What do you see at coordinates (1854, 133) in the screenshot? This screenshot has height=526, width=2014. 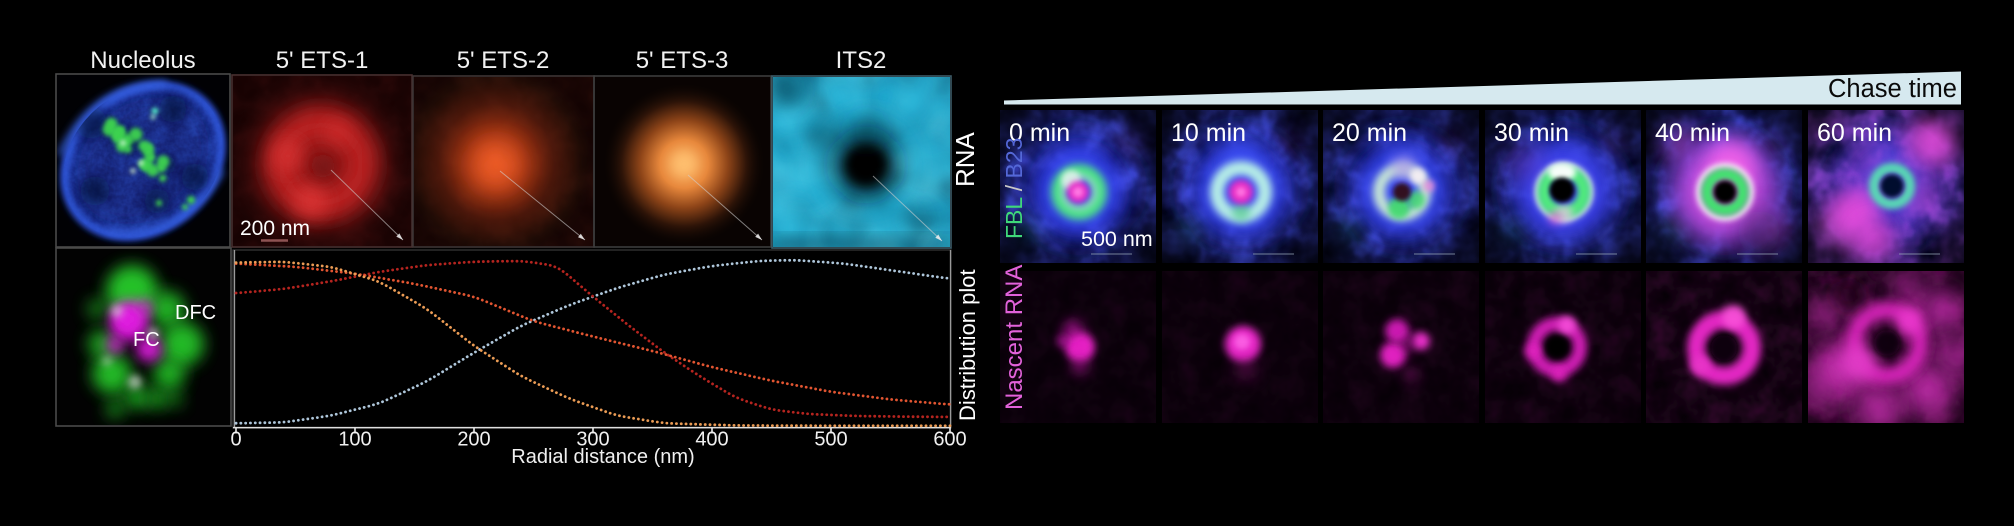 I see `svg-text: 60 min` at bounding box center [1854, 133].